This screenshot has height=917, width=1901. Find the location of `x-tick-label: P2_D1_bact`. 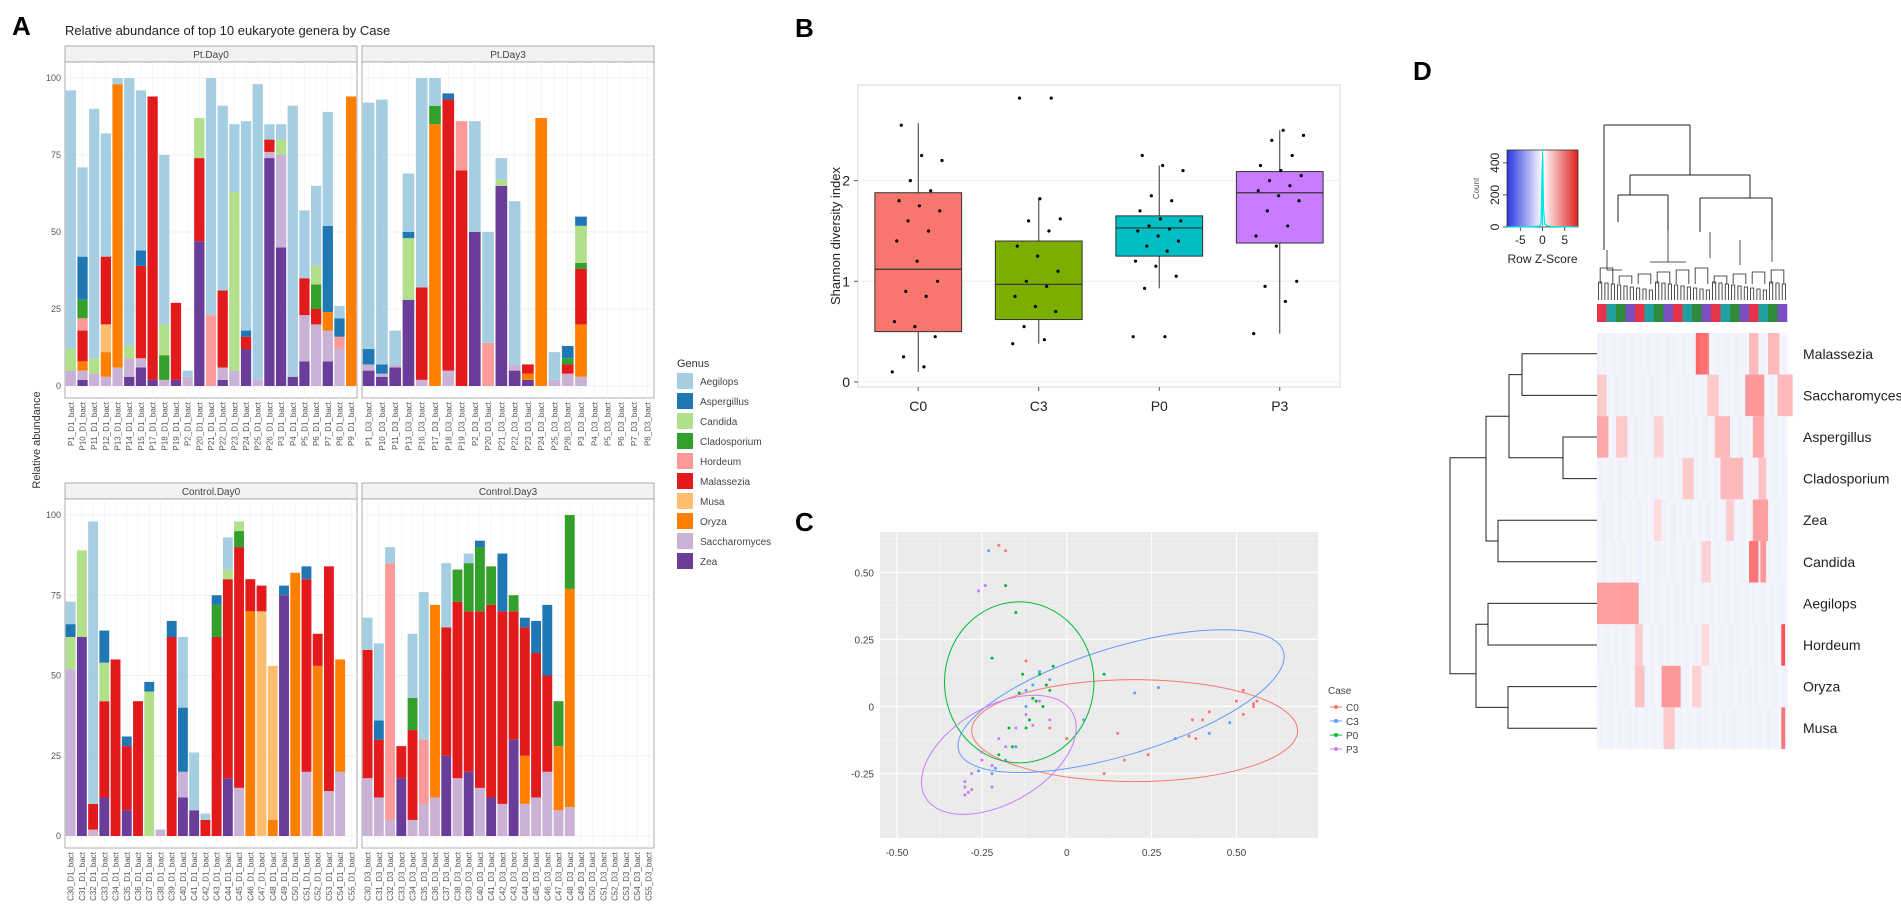

x-tick-label: P2_D1_bact is located at coordinates (188, 423).